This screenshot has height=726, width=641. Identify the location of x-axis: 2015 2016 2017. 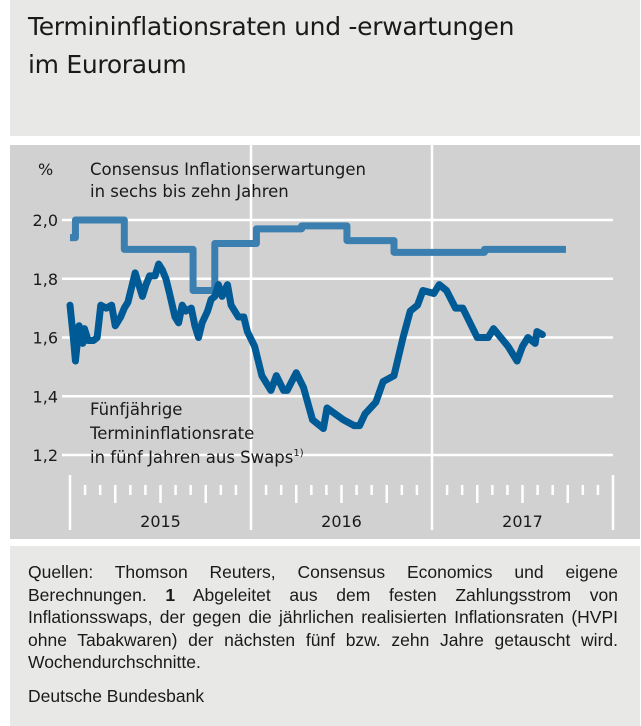
(341, 508).